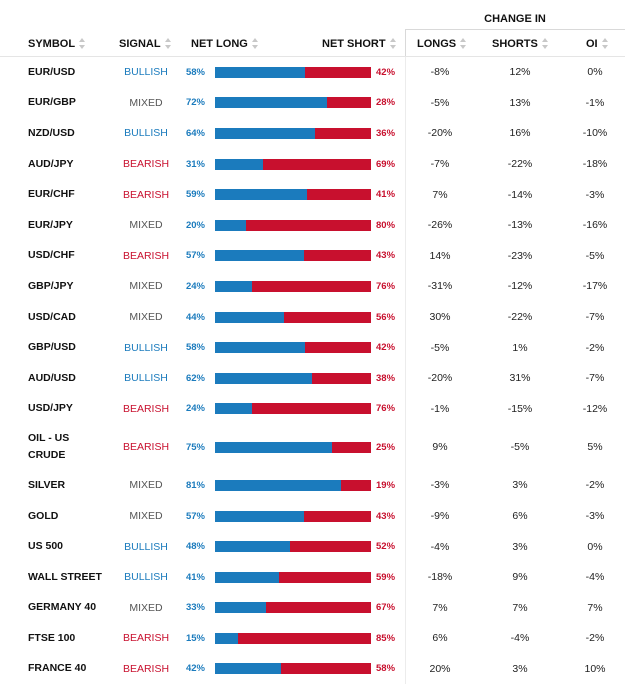 The height and width of the screenshot is (697, 625). What do you see at coordinates (68, 516) in the screenshot?
I see `symbol-cell: GOLD` at bounding box center [68, 516].